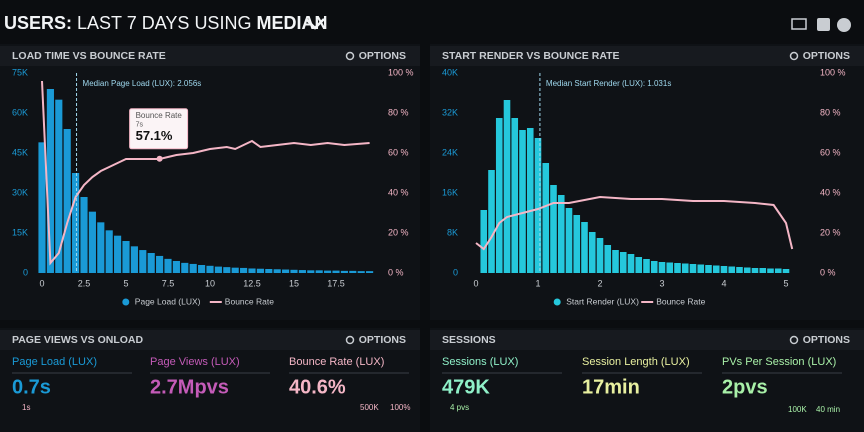 This screenshot has height=432, width=864. I want to click on panel-title: SESSIONS, so click(469, 340).